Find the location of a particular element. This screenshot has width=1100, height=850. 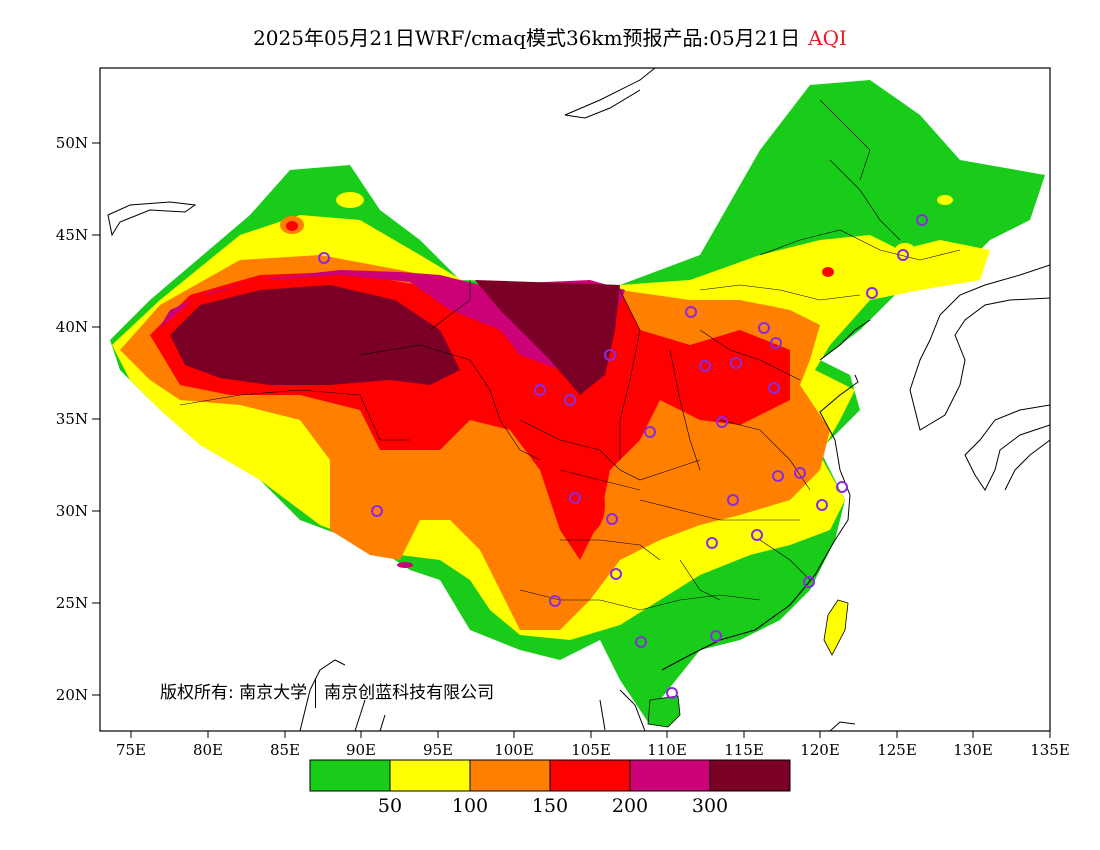

title-metric: AQI is located at coordinates (827, 38).